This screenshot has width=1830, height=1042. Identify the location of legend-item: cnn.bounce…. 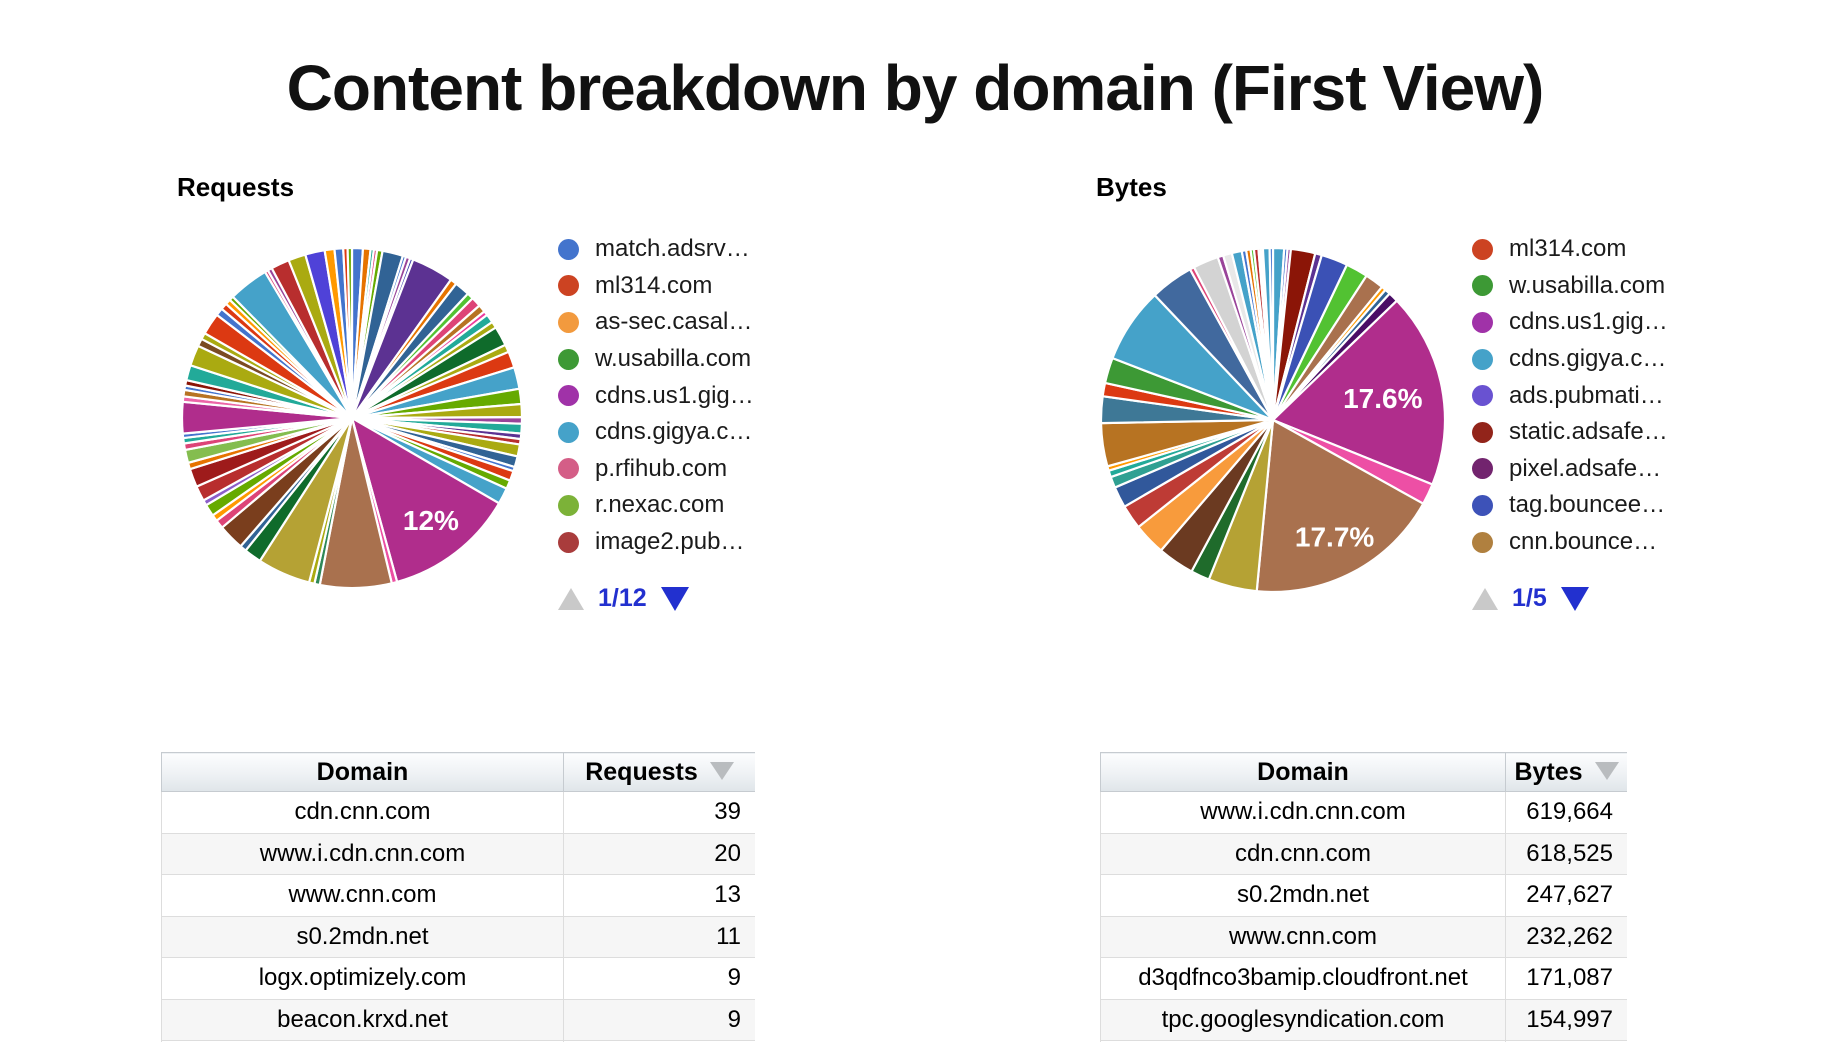
(1570, 542).